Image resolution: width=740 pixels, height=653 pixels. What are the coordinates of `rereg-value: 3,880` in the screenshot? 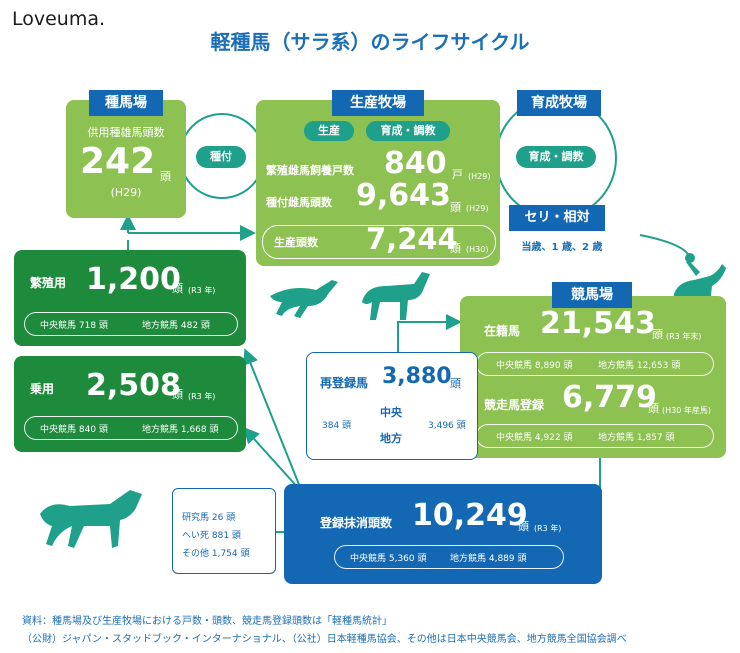 It's located at (417, 376).